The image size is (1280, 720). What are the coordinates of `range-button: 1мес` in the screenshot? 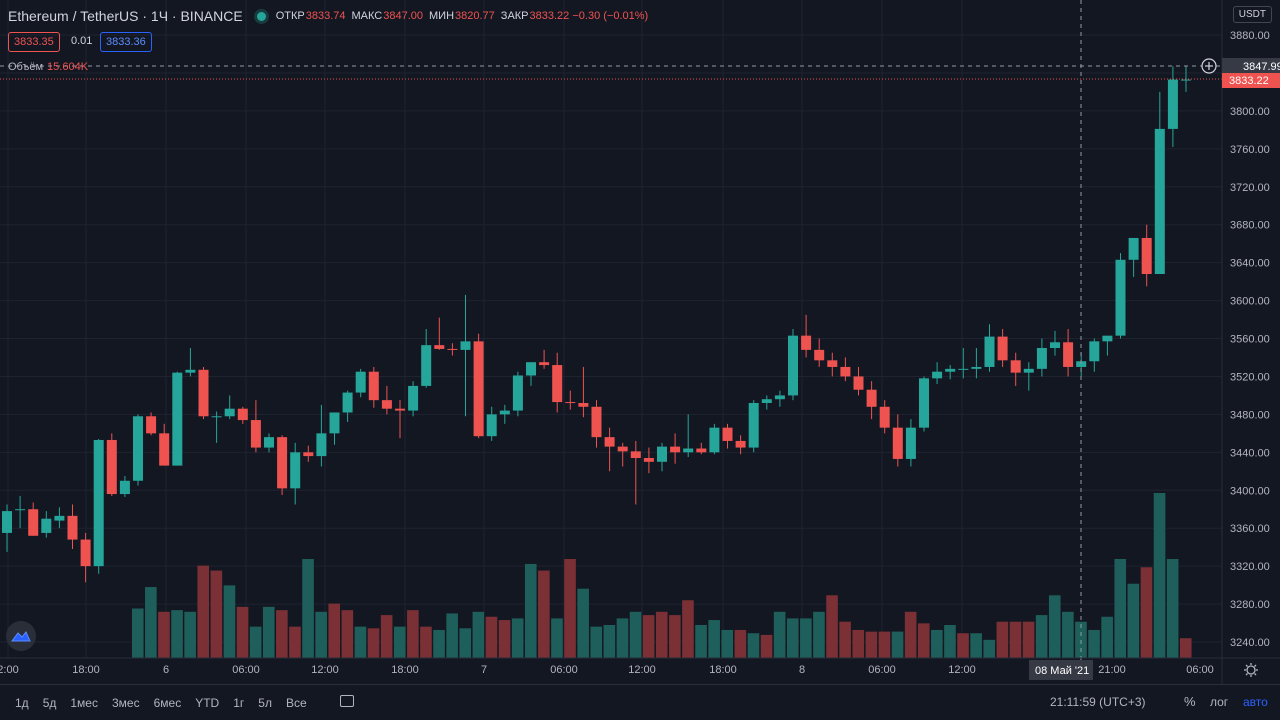 It's located at (84, 702).